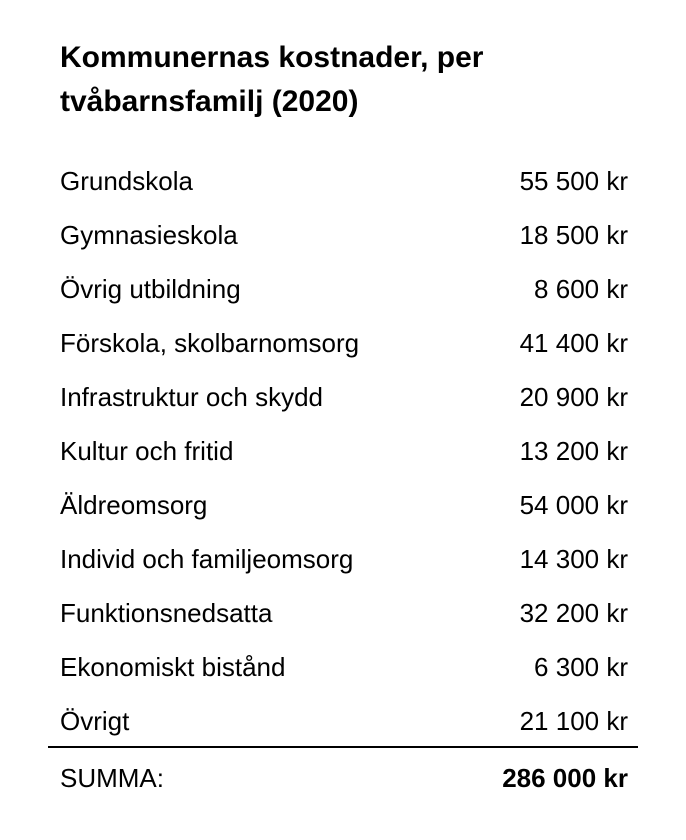 This screenshot has width=686, height=840. I want to click on table-row: Övrigt 21 100 kr, so click(344, 721).